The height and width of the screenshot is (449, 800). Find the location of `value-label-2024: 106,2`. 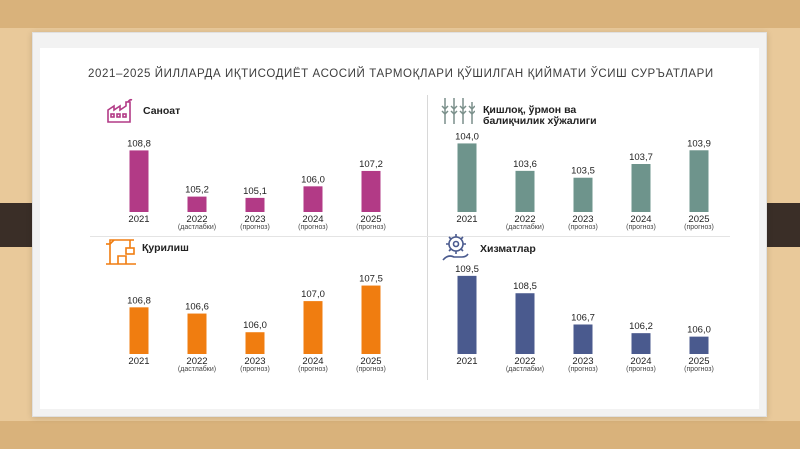

value-label-2024: 106,2 is located at coordinates (641, 326).